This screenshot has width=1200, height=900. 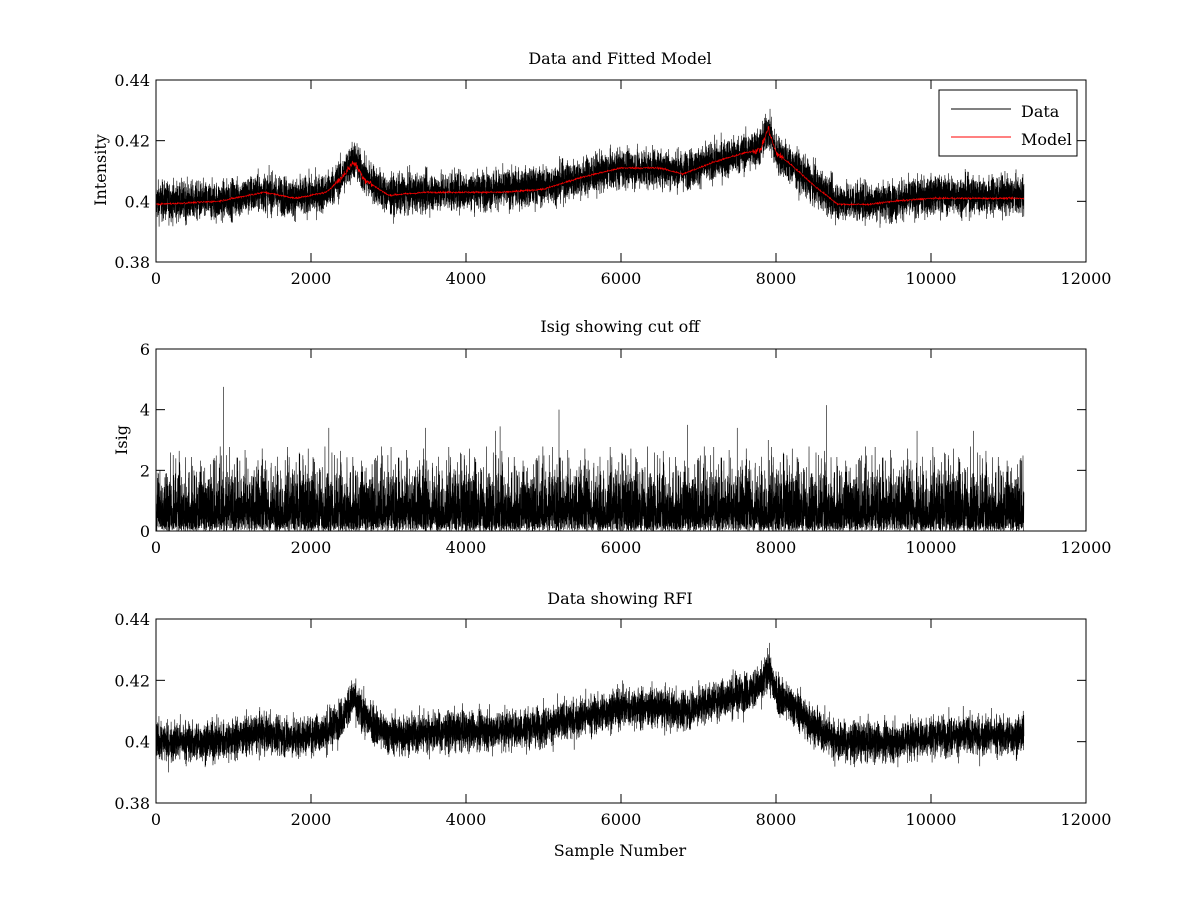 What do you see at coordinates (1046, 139) in the screenshot?
I see `legend-label-model: Model` at bounding box center [1046, 139].